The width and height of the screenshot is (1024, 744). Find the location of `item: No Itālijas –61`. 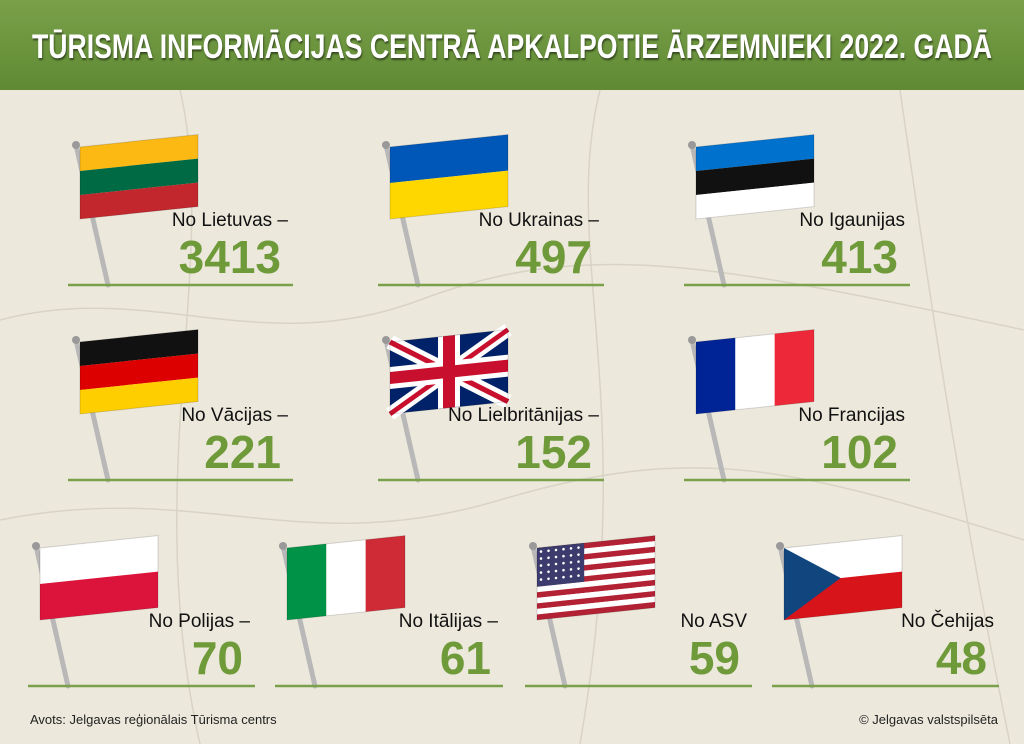

item: No Itālijas –61 is located at coordinates (389, 612).